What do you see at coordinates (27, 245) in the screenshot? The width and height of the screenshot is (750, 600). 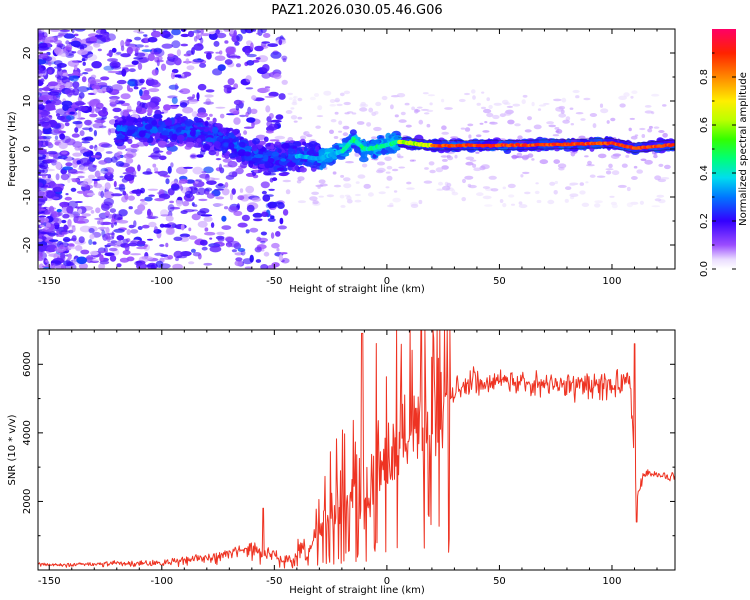 I see `y-tick-label: -20` at bounding box center [27, 245].